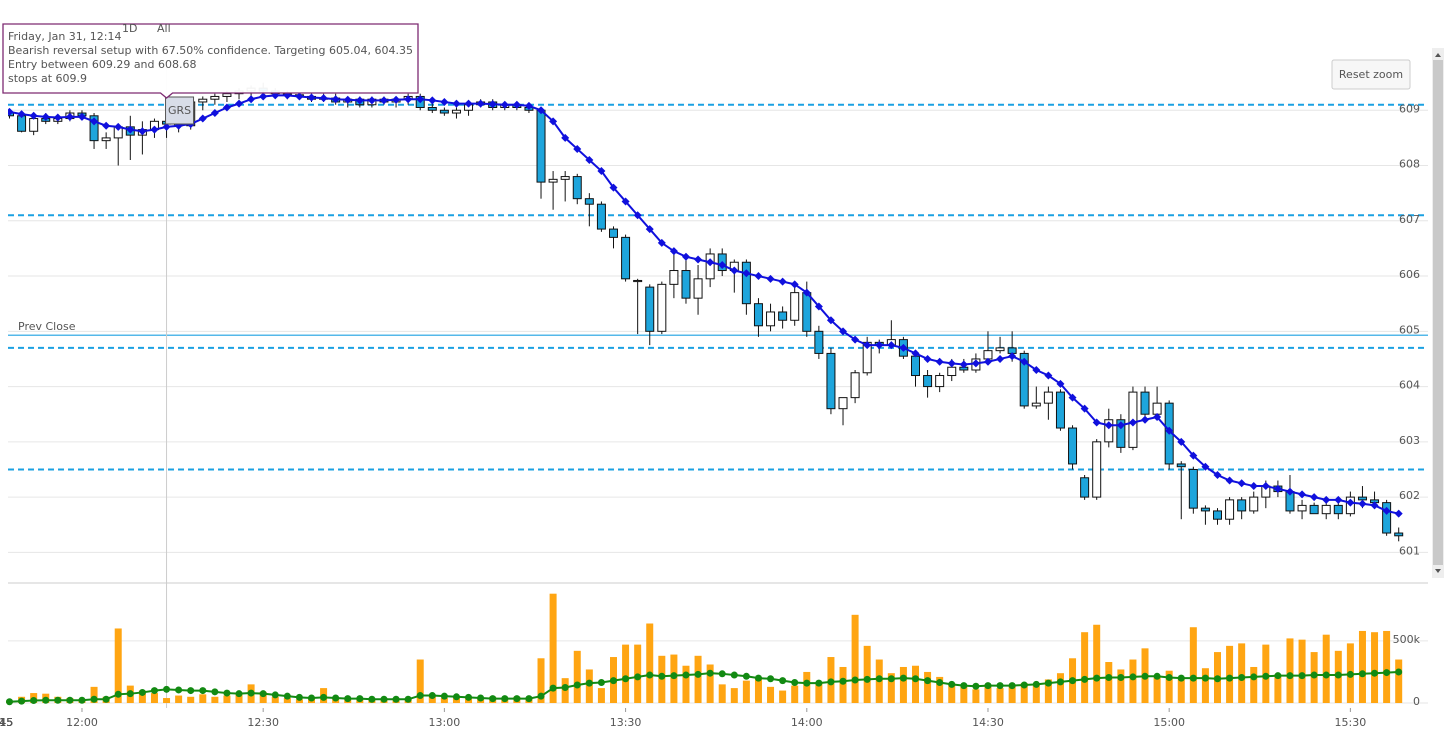 This screenshot has height=751, width=1456. I want to click on x-tick-label: 14:30, so click(988, 722).